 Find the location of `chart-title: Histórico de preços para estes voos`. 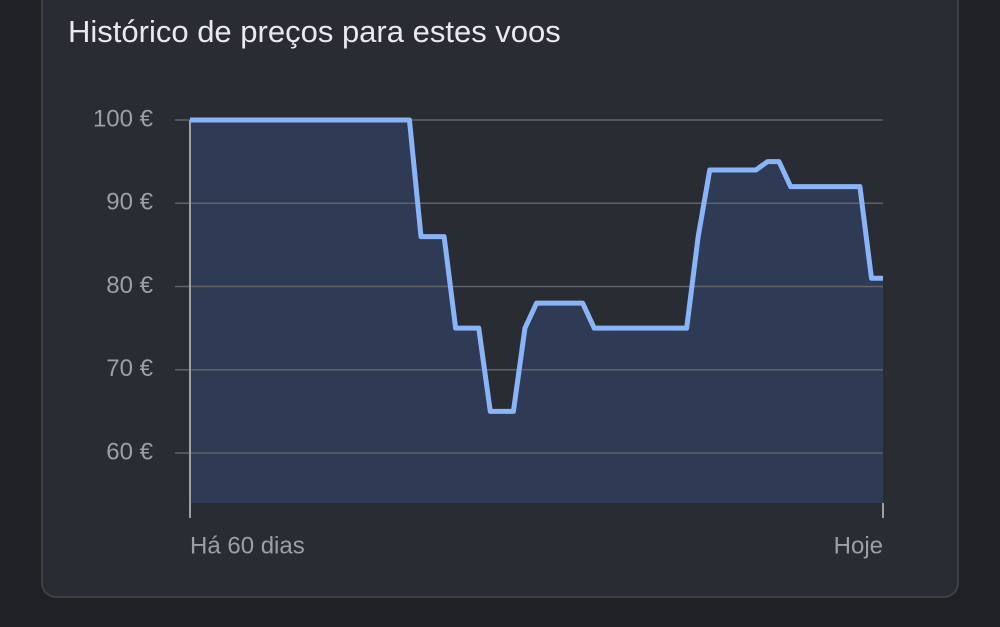

chart-title: Histórico de preços para estes voos is located at coordinates (314, 31).